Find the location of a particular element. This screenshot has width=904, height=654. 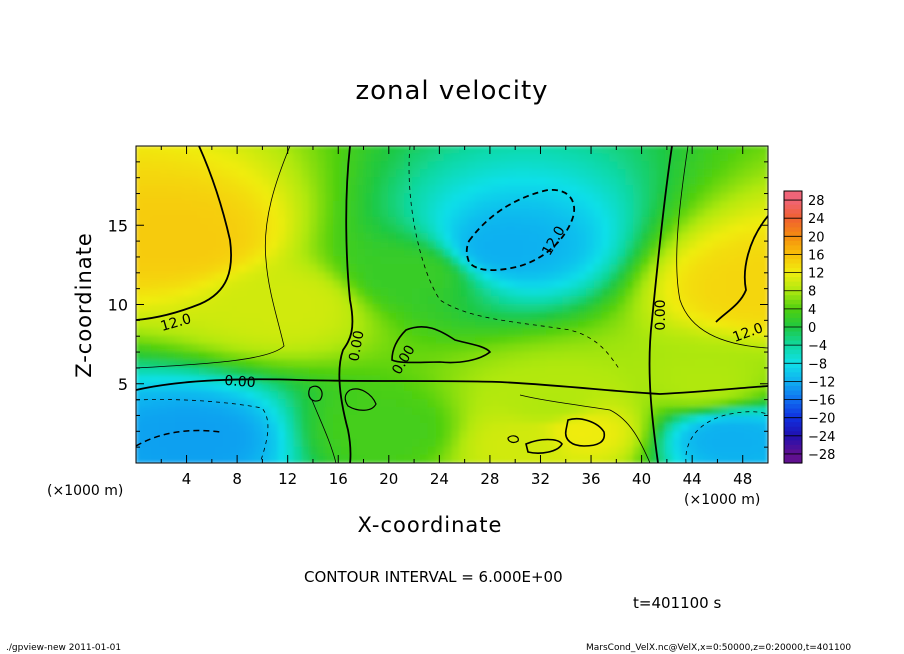

contour-12-left is located at coordinates (184, 233).